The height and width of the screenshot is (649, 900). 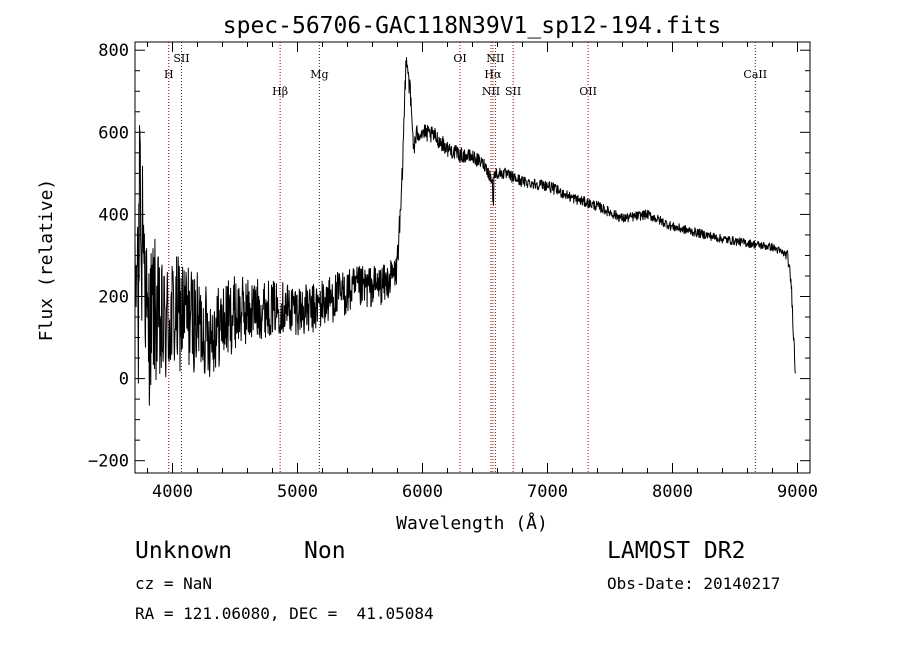 I want to click on survey-name: LAMOST DR2, so click(x=676, y=551).